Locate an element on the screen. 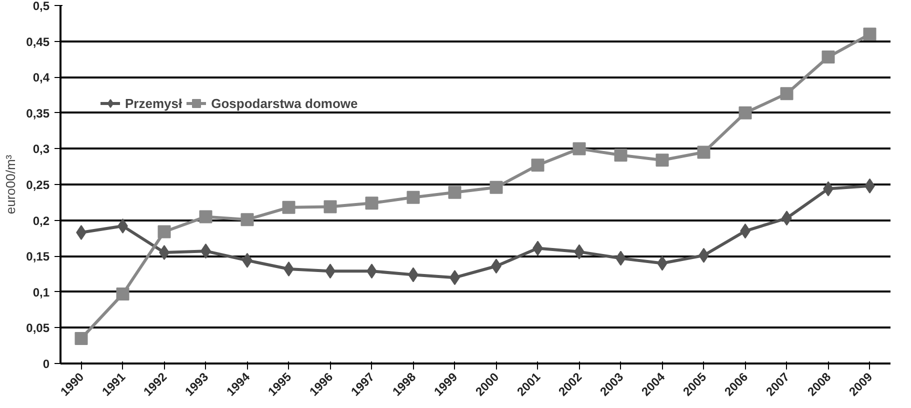 The width and height of the screenshot is (911, 408). y-tick-label: 0,1 is located at coordinates (41, 292).